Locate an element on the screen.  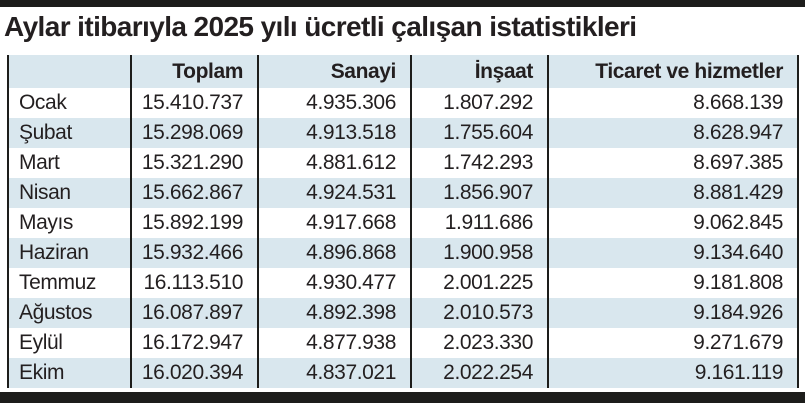
value-cell: 15.662.867 is located at coordinates (194, 193).